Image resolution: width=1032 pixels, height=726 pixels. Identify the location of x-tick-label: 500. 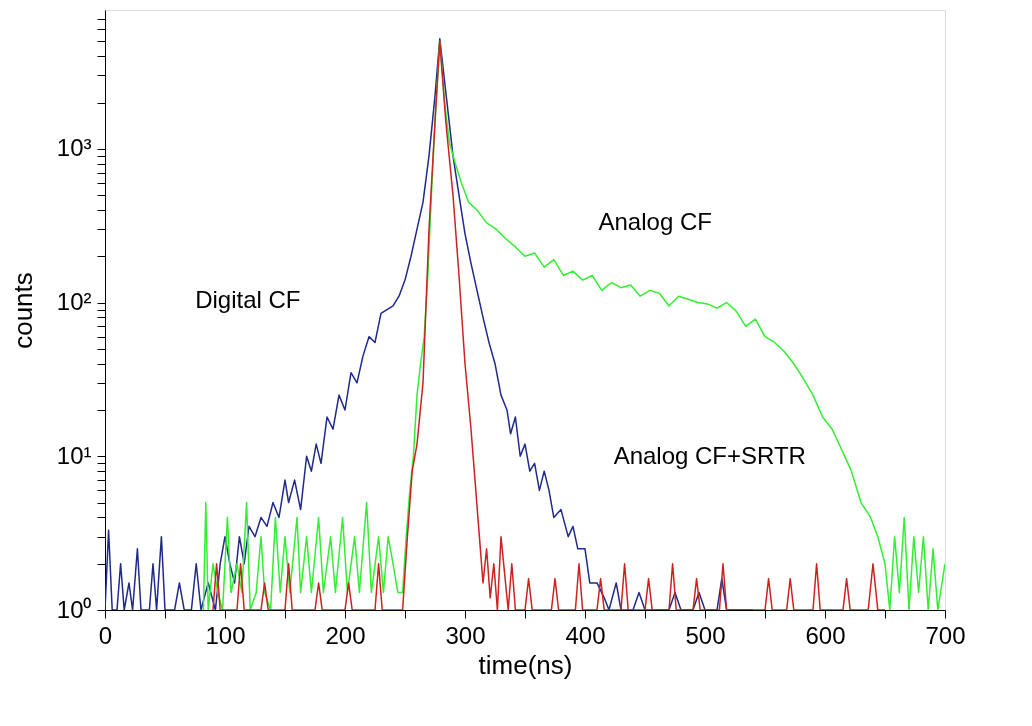
(705, 635).